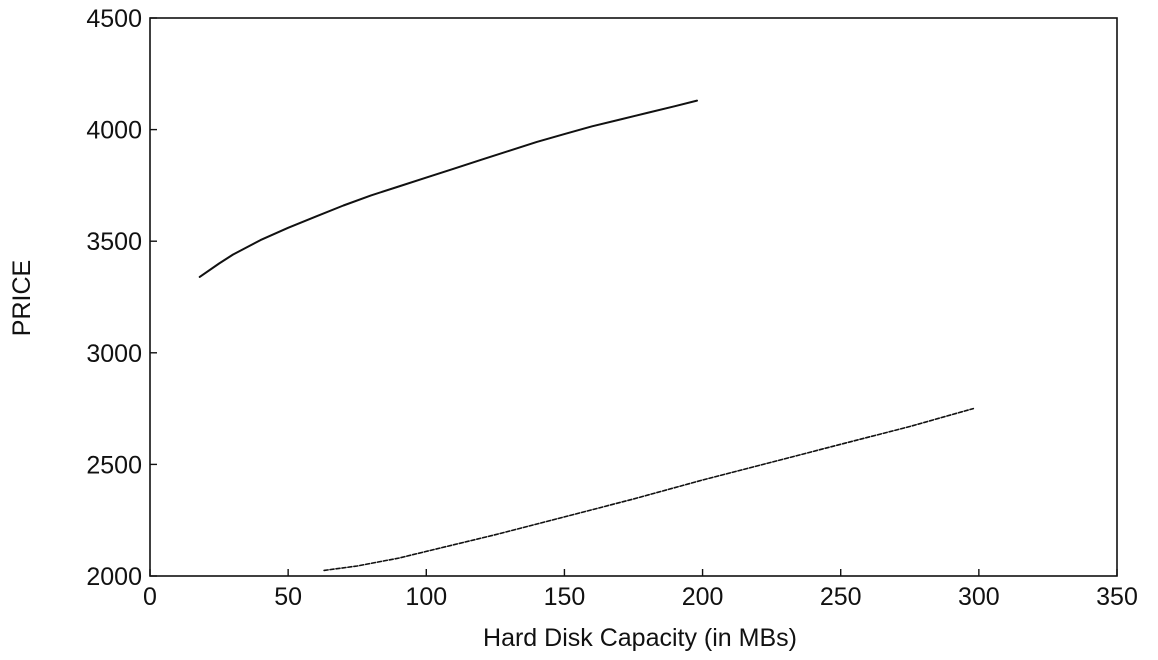  Describe the element at coordinates (640, 590) in the screenshot. I see `x-axis: 0 50 100 150 200 250 300 350` at that location.